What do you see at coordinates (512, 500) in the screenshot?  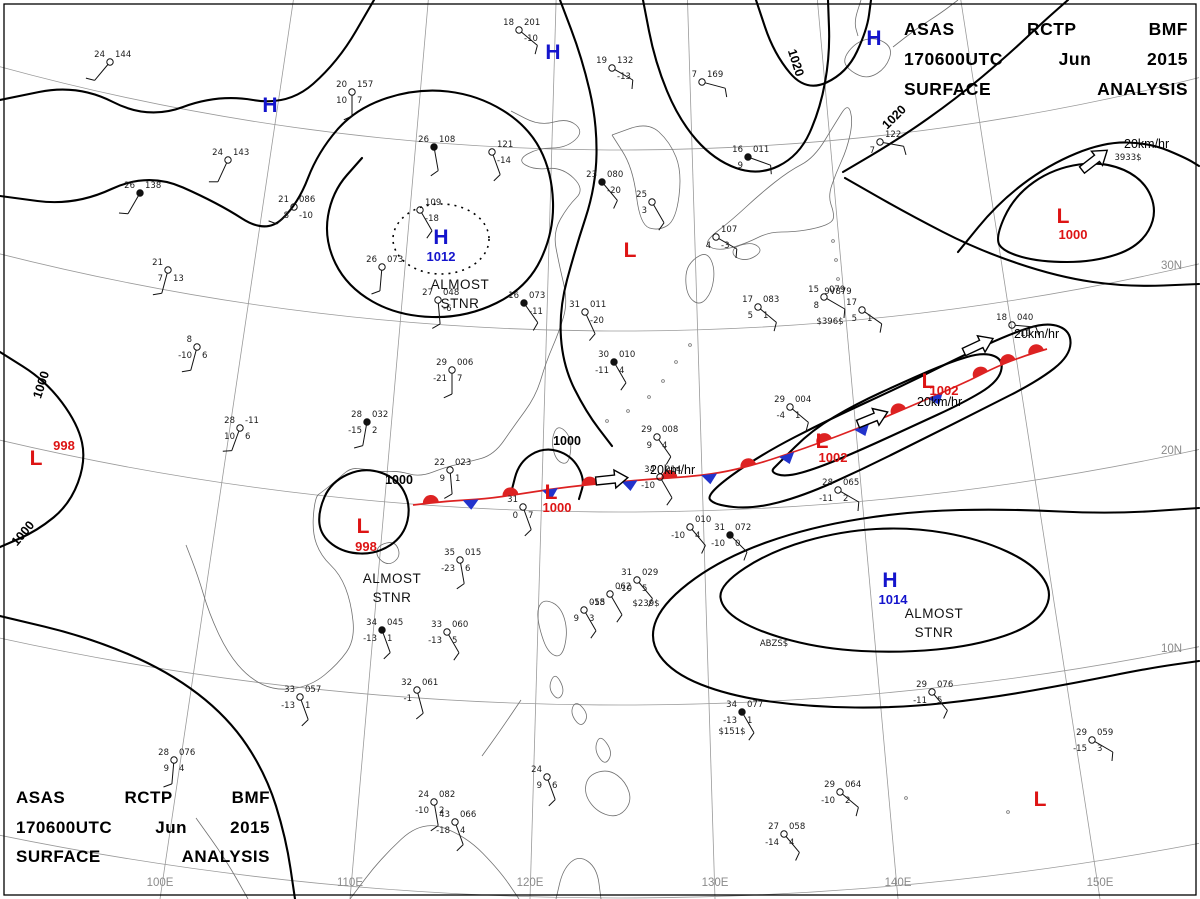 I see `station-value: 31` at bounding box center [512, 500].